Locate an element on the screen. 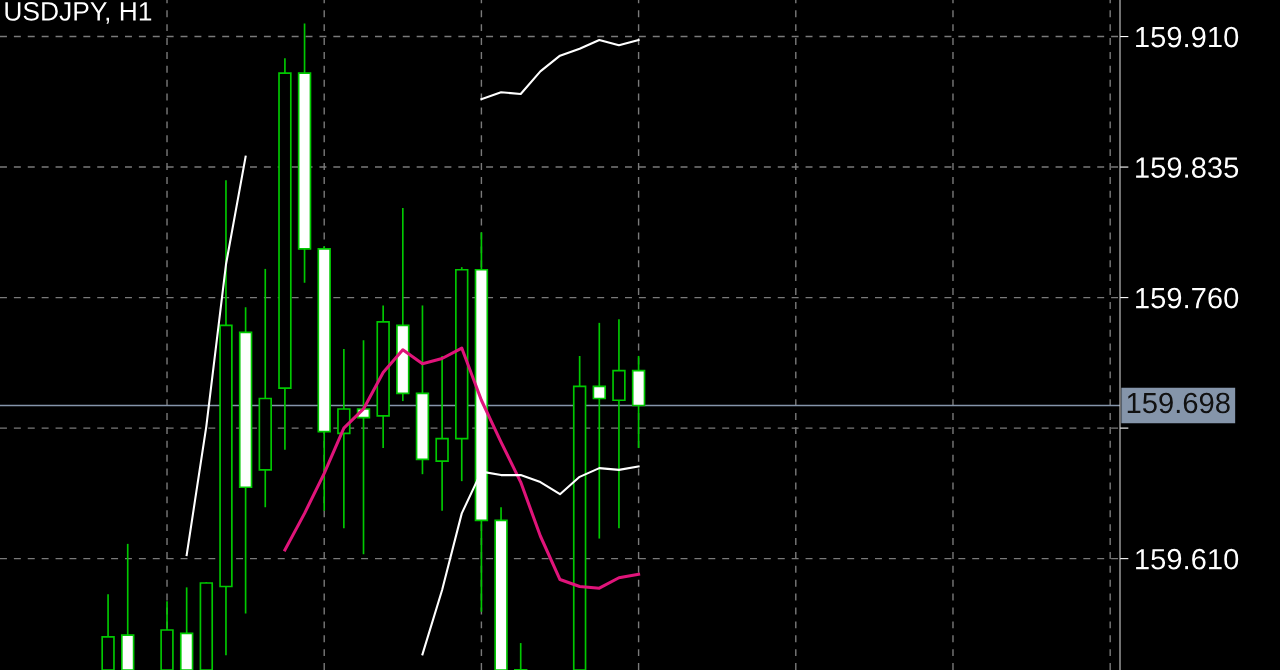 The width and height of the screenshot is (1280, 670). chart-title: USDJPY, H1 is located at coordinates (78, 13).